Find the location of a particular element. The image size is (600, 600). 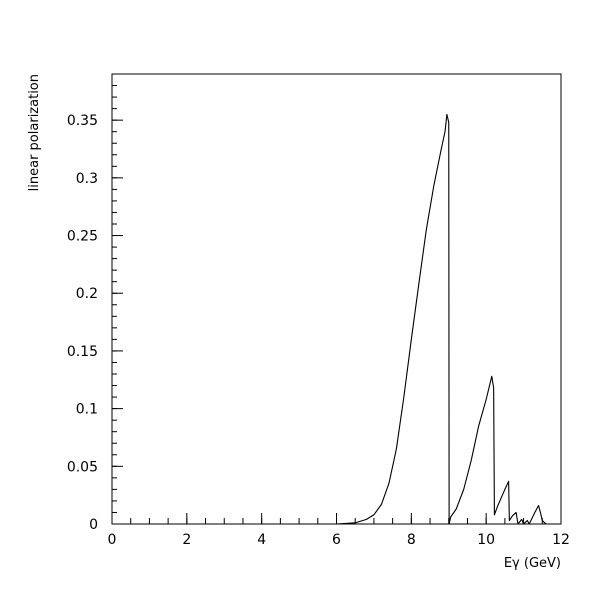

x-tick-label: 6 is located at coordinates (336, 540).